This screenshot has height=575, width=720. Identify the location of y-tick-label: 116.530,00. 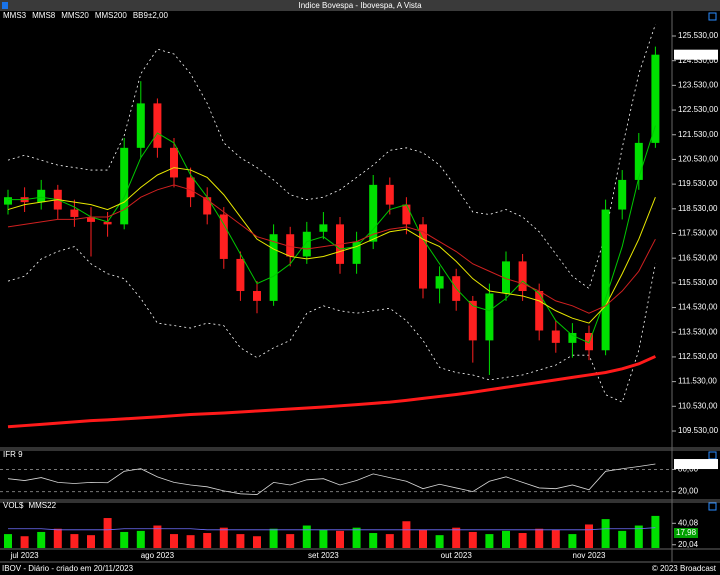
(698, 257).